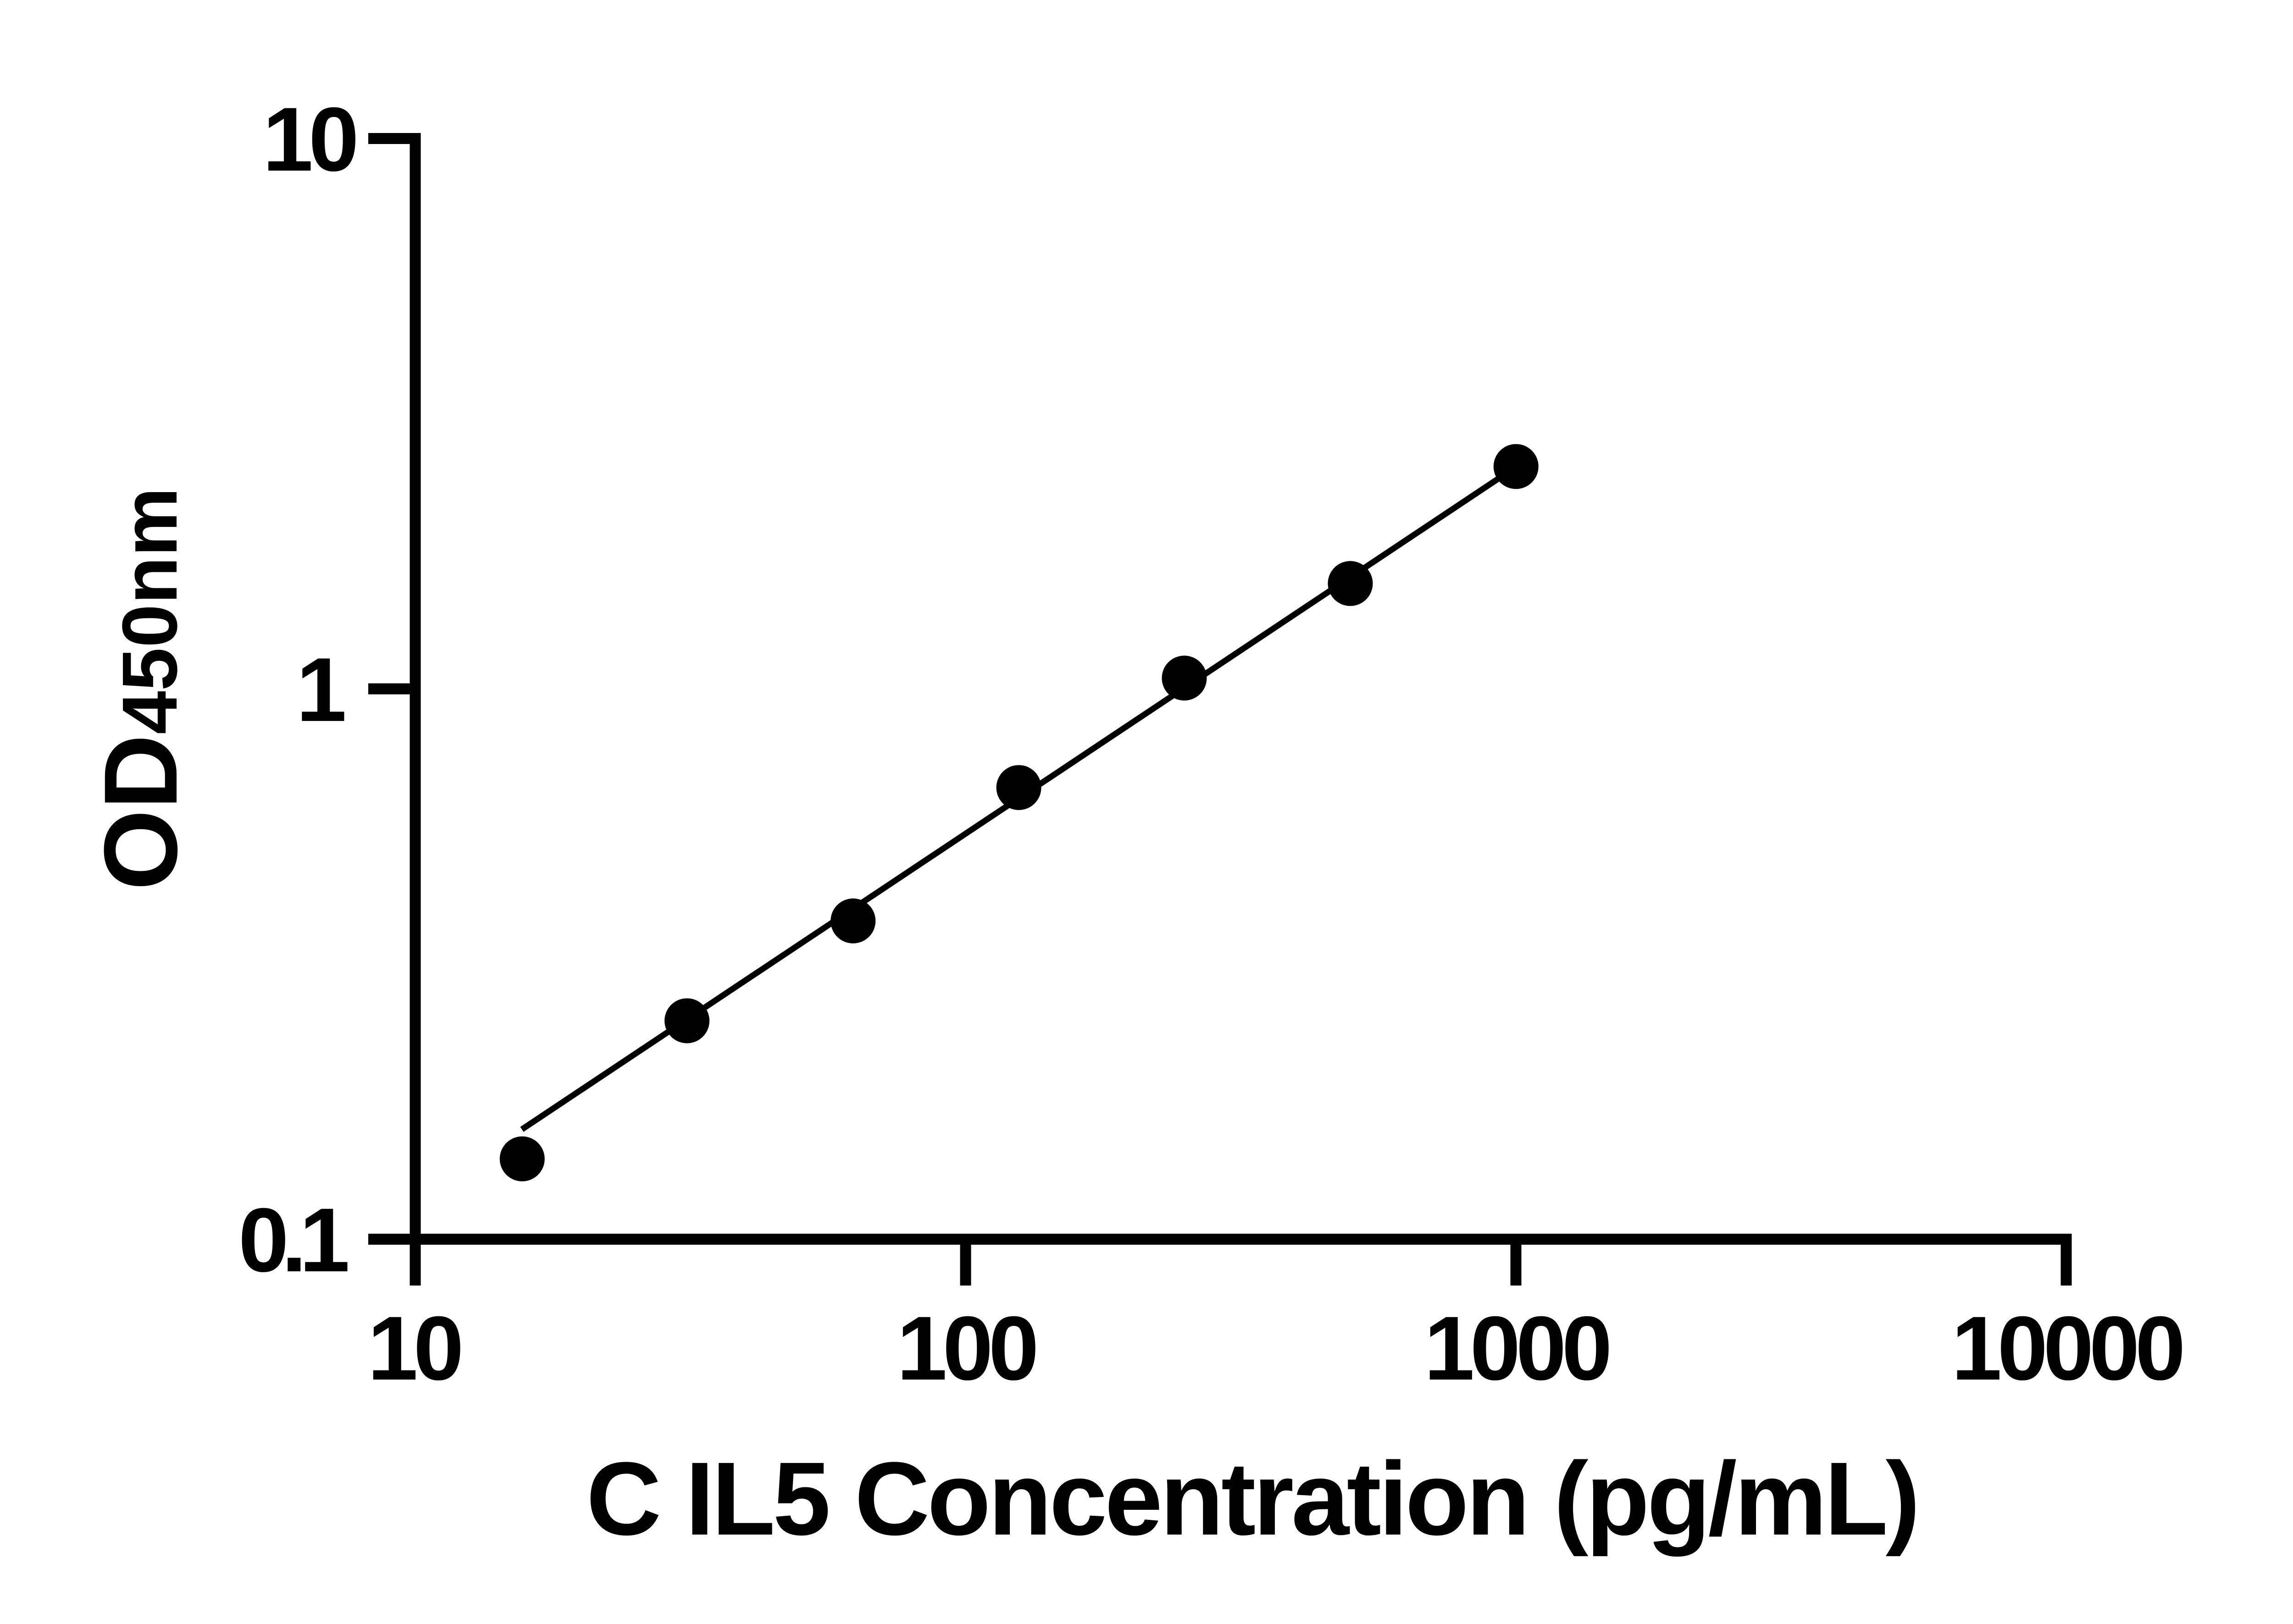  I want to click on svg-text: 0.1, so click(293, 1240).